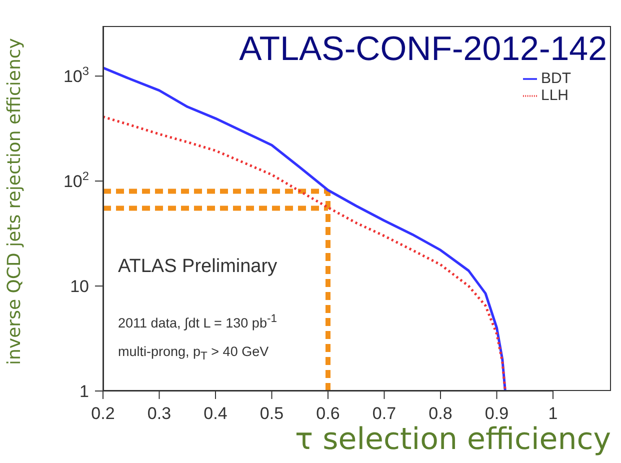 Image resolution: width=621 pixels, height=463 pixels. What do you see at coordinates (555, 95) in the screenshot?
I see `legend-label: LLH` at bounding box center [555, 95].